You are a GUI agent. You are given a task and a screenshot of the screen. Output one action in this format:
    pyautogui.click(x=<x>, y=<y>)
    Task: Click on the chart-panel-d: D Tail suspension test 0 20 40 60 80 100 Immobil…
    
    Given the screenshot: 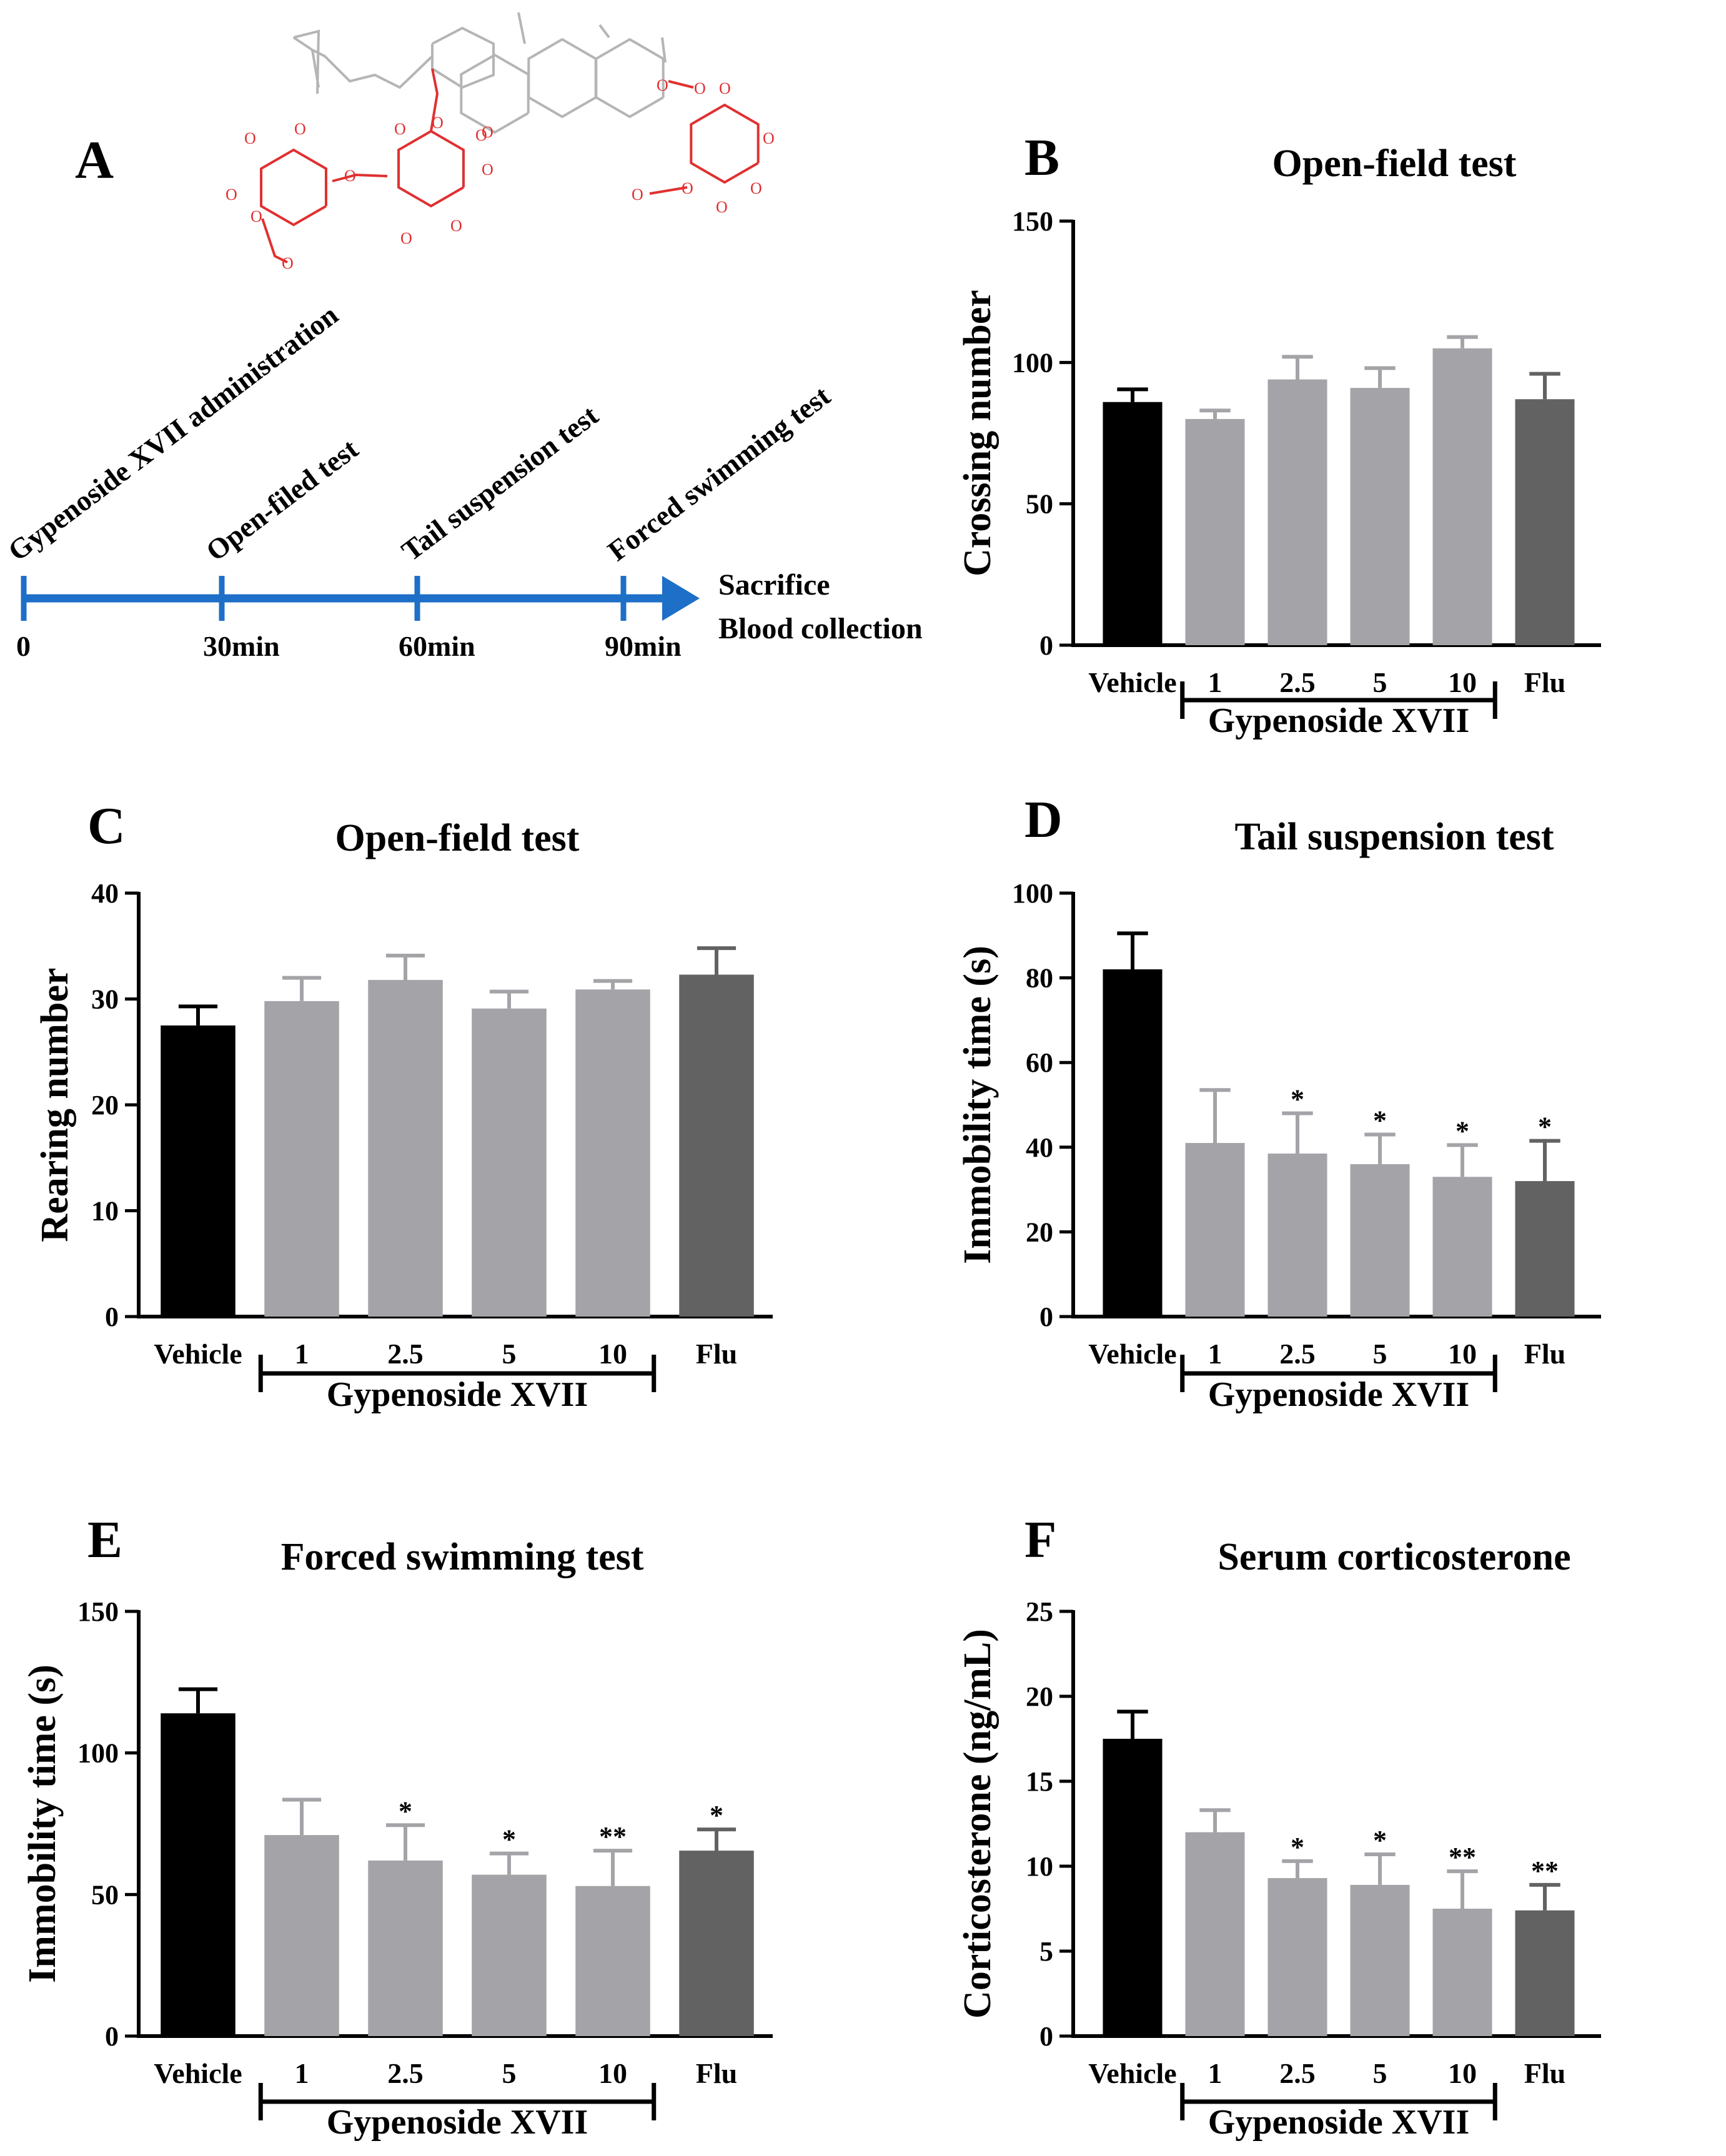 What is the action you would take?
    pyautogui.click(x=1278, y=1102)
    